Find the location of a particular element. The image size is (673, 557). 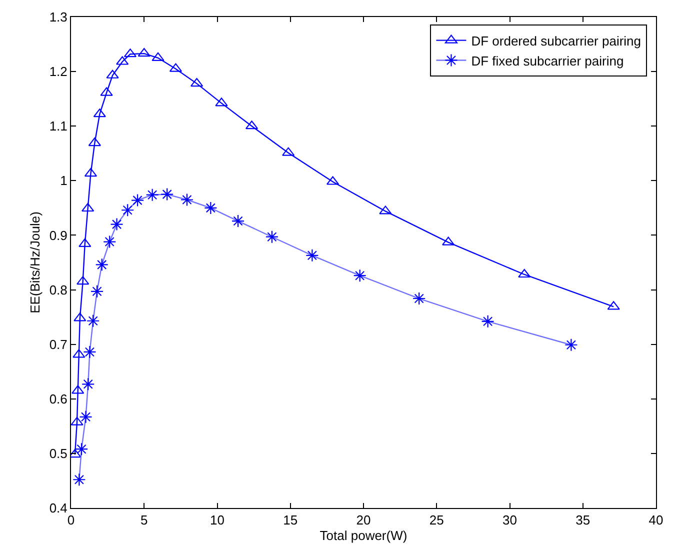

legend-label: DF ordered subcarrier pairing is located at coordinates (556, 40).